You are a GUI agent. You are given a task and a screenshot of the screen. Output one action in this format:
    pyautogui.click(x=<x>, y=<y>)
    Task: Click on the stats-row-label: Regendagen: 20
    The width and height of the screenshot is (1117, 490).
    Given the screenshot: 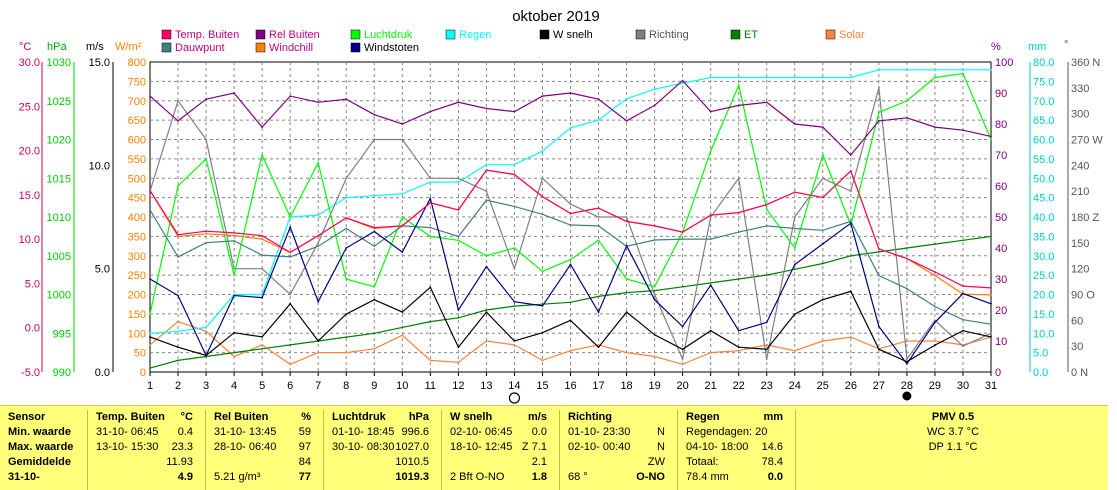 What is the action you would take?
    pyautogui.click(x=727, y=432)
    